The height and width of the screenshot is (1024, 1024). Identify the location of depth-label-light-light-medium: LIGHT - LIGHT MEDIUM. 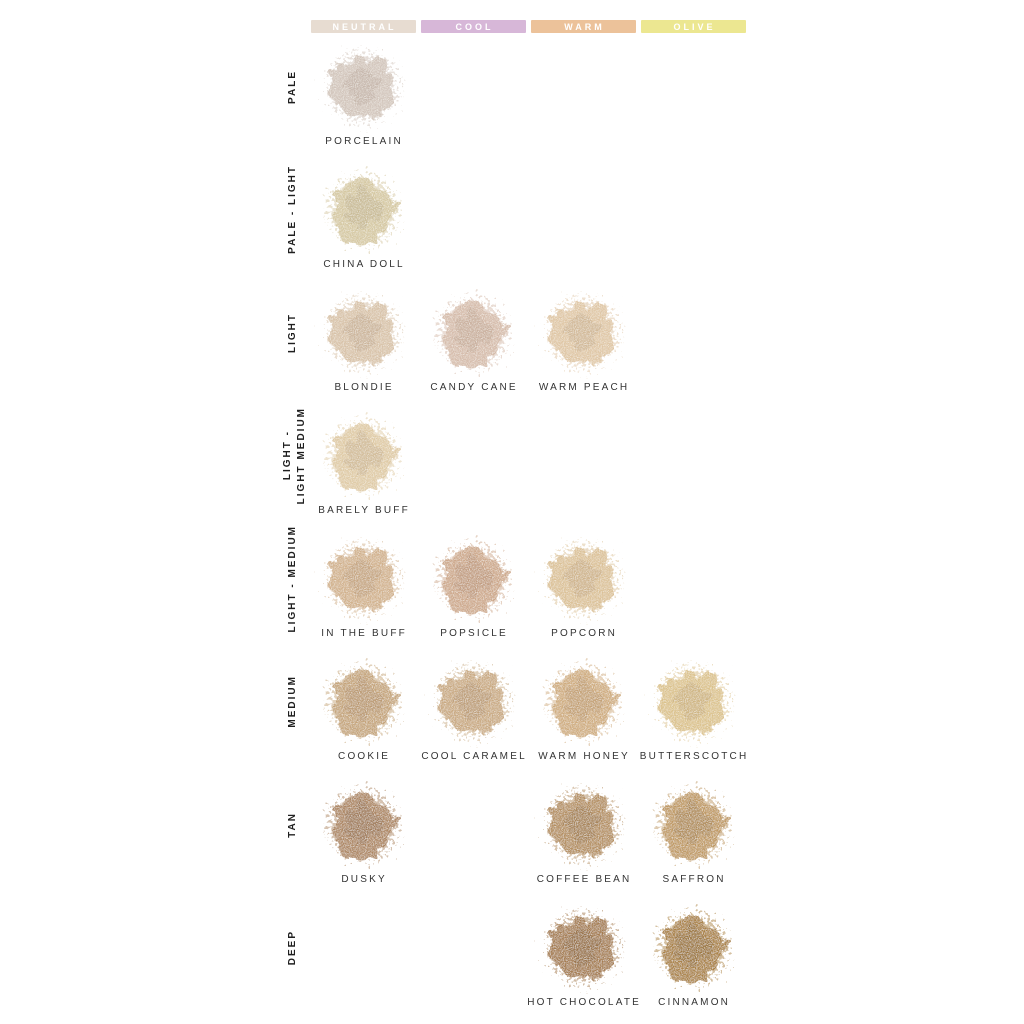
(294, 469).